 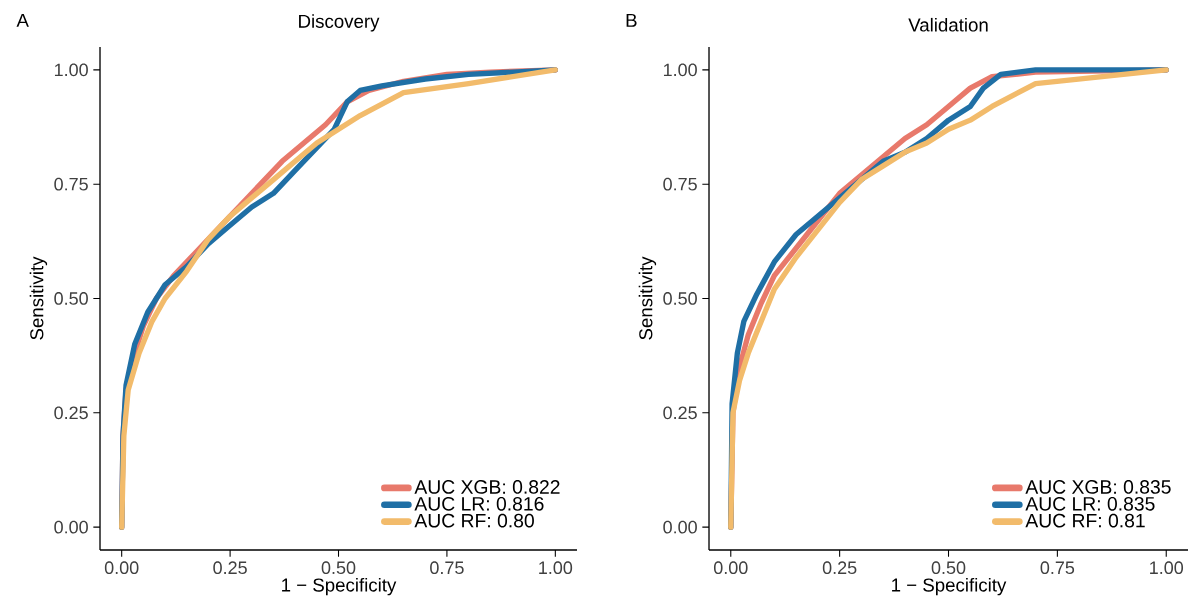 What do you see at coordinates (1090, 503) in the screenshot?
I see `legend-label: AUC LR: 0.835` at bounding box center [1090, 503].